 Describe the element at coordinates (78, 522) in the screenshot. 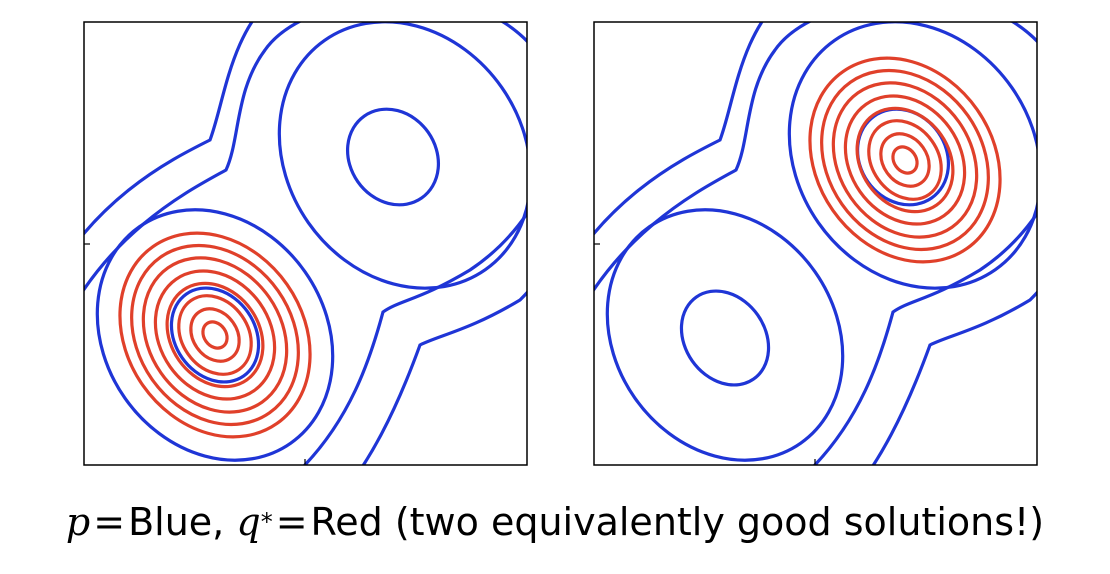

I see `p-symbol: p` at that location.